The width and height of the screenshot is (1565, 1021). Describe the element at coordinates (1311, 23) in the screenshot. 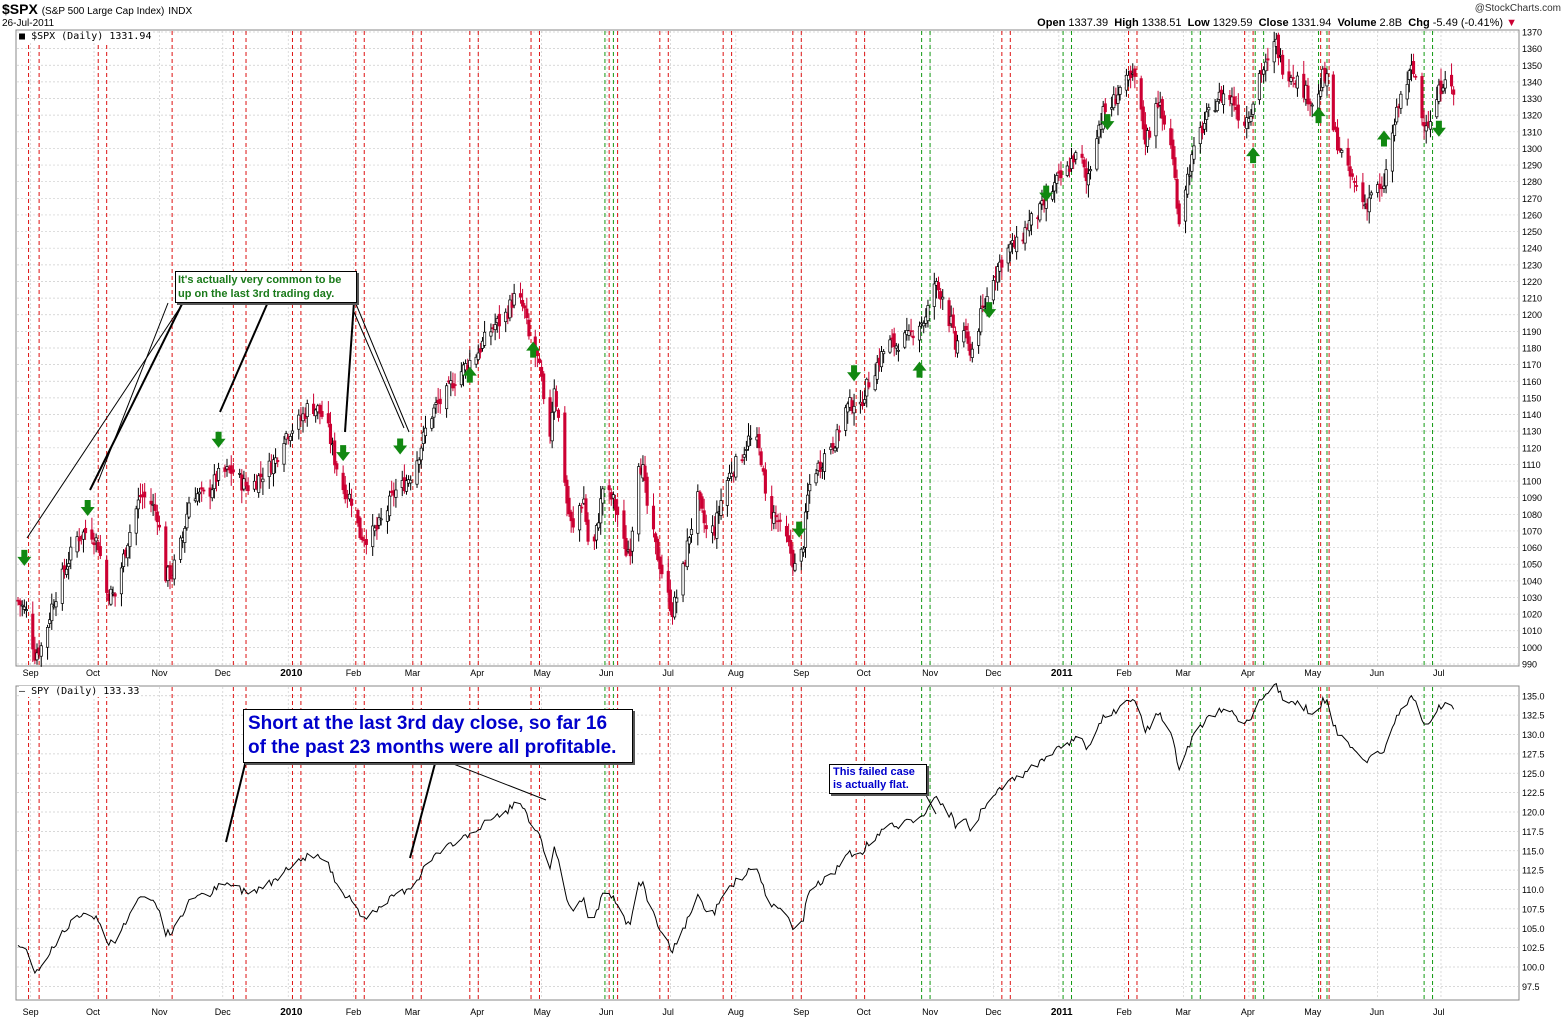

I see `close-value: 1331.94` at that location.